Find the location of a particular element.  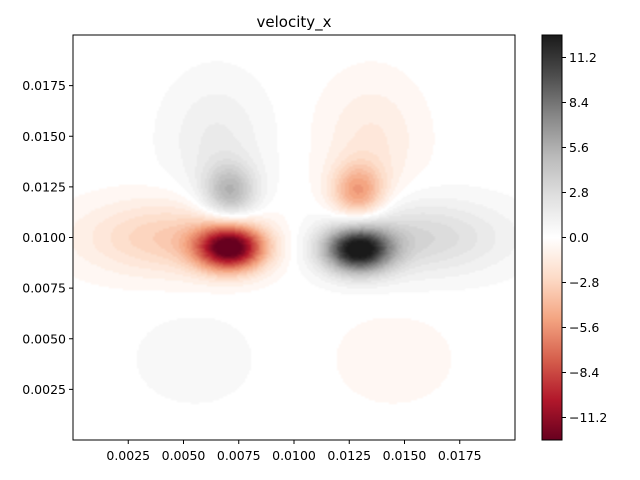

x-tick-label: 0.0100 is located at coordinates (294, 455).